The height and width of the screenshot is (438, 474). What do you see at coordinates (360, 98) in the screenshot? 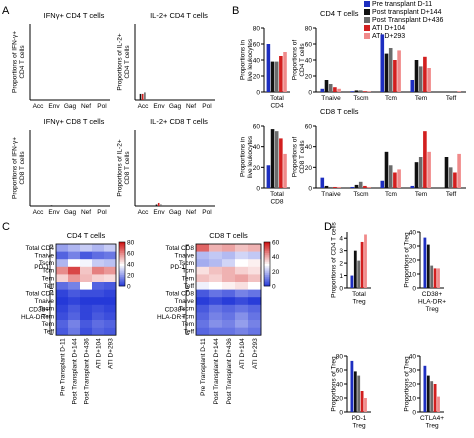
I see `chart-b2-xtick-label: Tscm` at bounding box center [360, 98].